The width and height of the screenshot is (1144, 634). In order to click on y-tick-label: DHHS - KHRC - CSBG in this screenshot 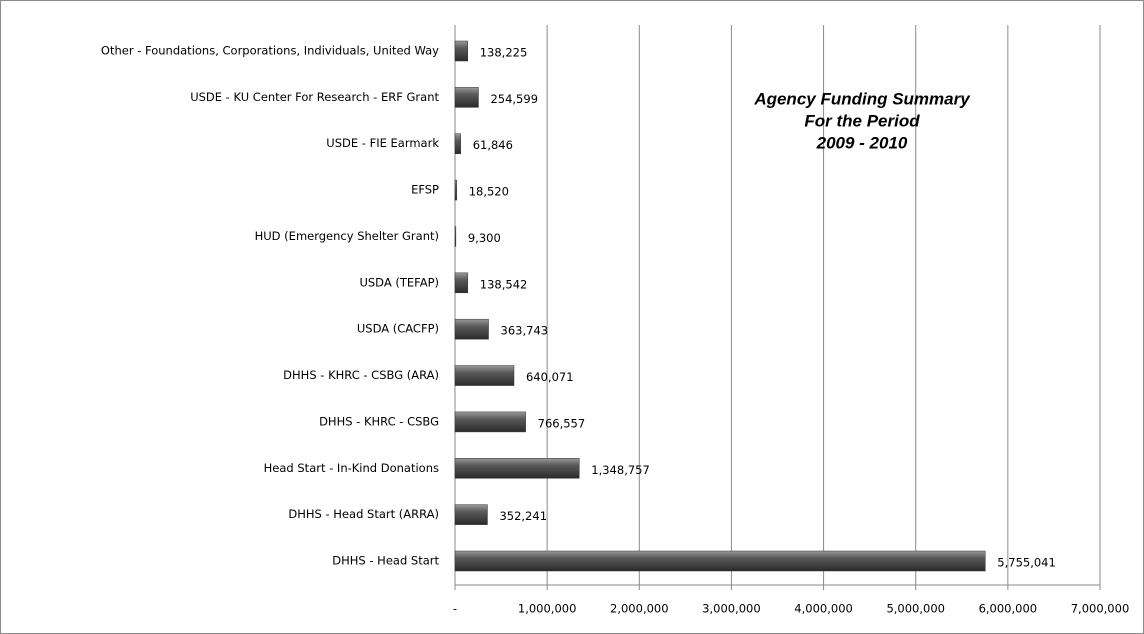, I will do `click(379, 421)`.